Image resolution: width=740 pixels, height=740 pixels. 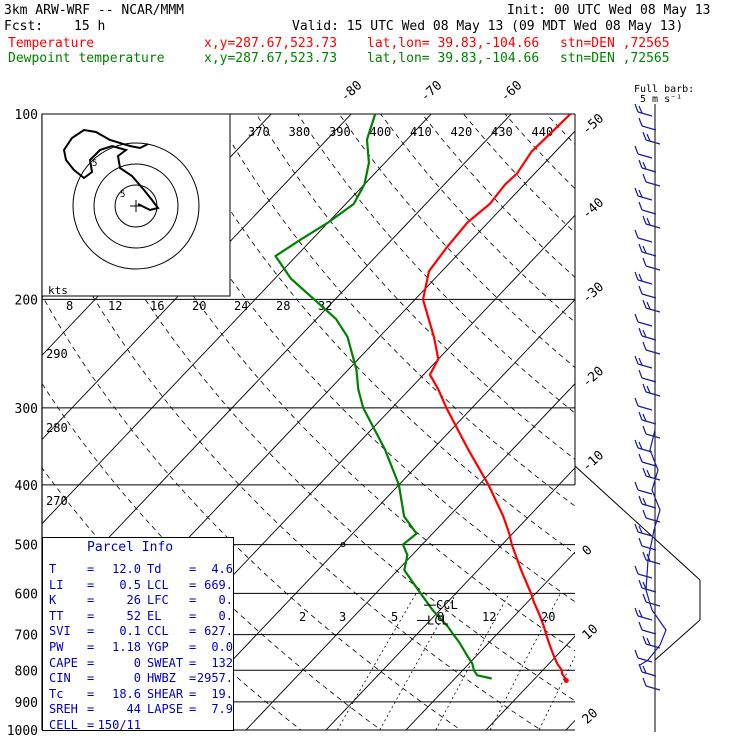 What do you see at coordinates (158, 600) in the screenshot?
I see `parcel-param-name: LFC` at bounding box center [158, 600].